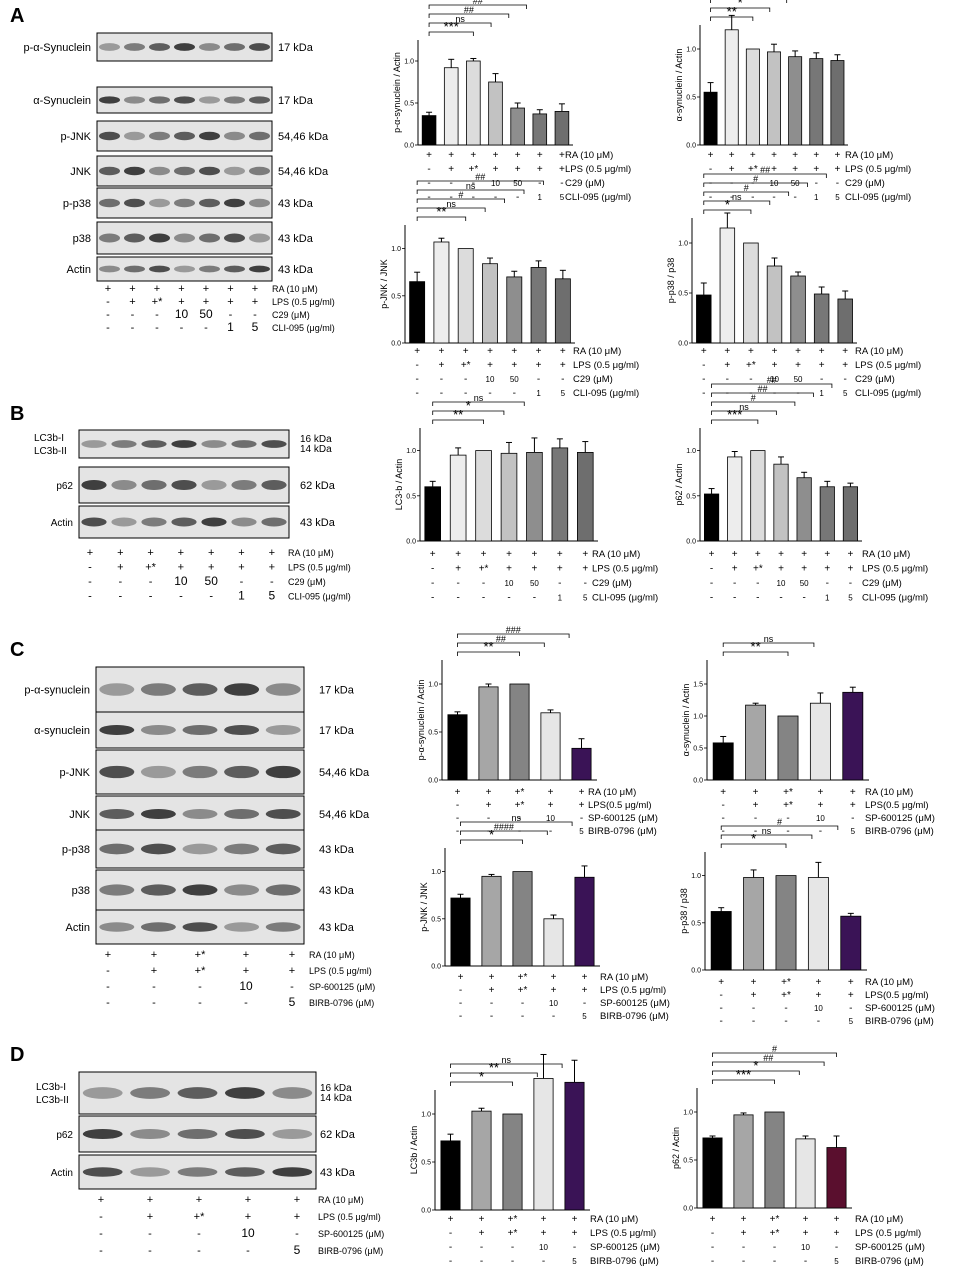  Describe the element at coordinates (210, 927) in the screenshot. I see `blot-row: Actin 43 kDa` at that location.